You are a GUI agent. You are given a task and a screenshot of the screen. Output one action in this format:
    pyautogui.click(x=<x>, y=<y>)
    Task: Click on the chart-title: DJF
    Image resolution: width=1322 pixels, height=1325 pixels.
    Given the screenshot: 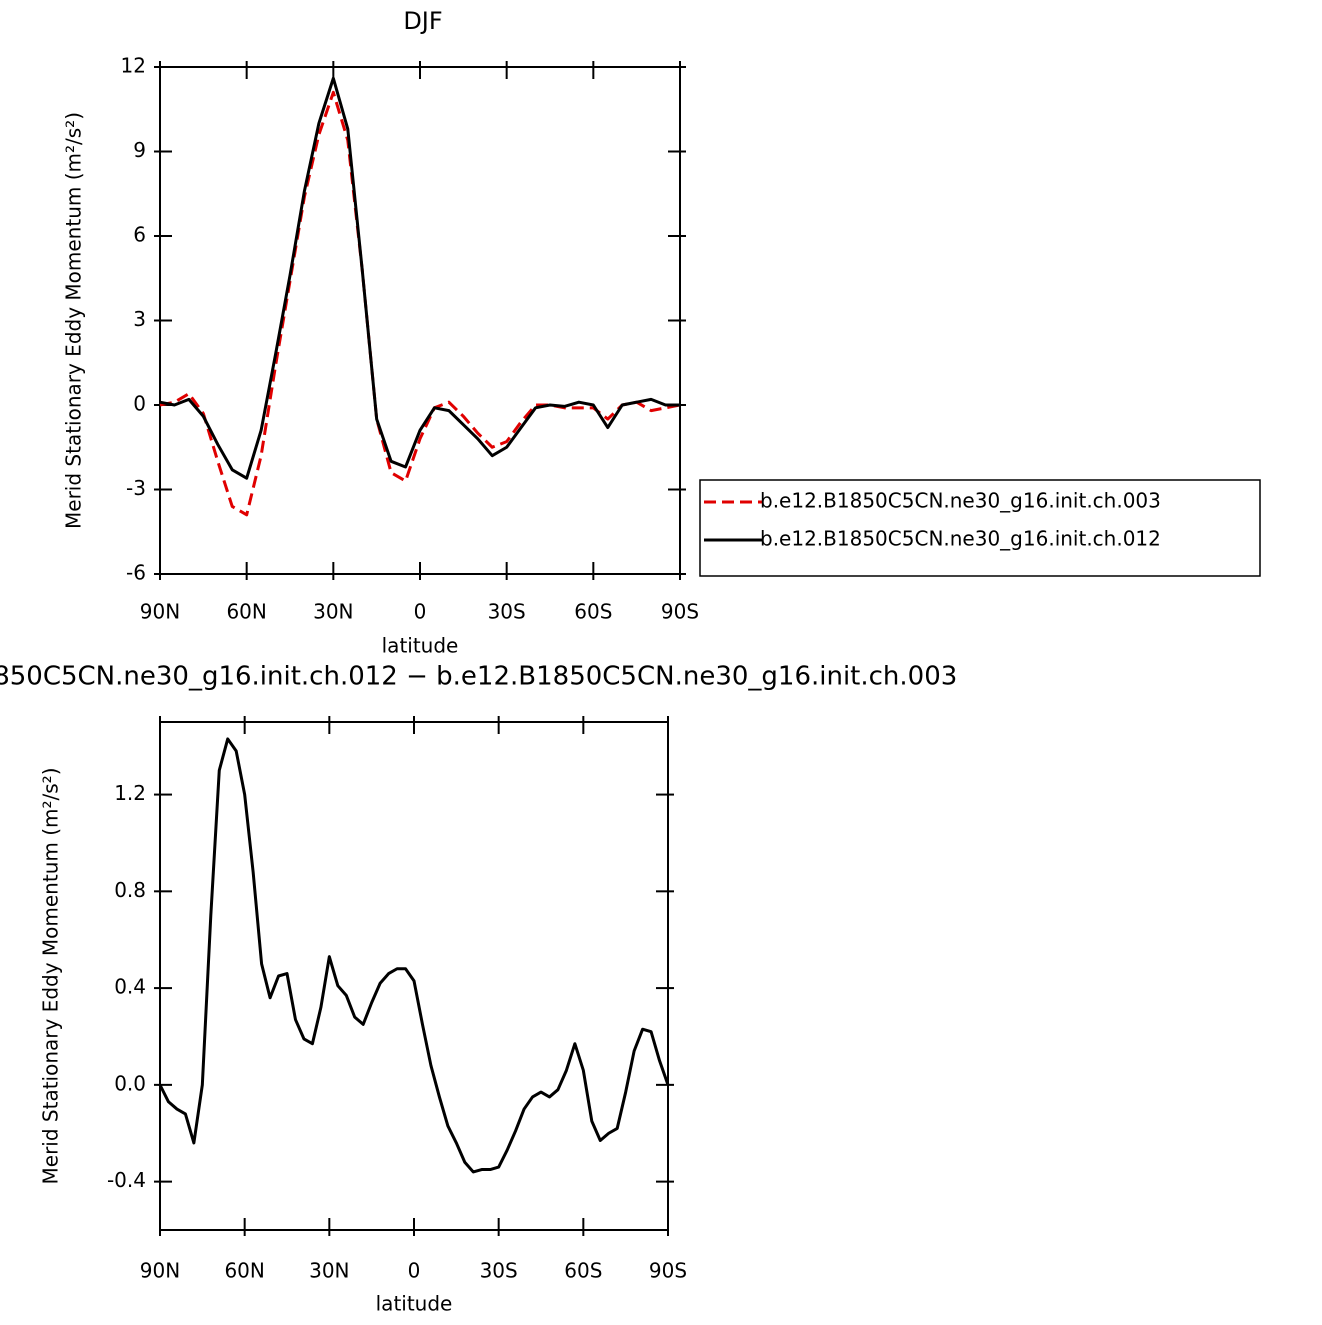 What is the action you would take?
    pyautogui.click(x=422, y=21)
    